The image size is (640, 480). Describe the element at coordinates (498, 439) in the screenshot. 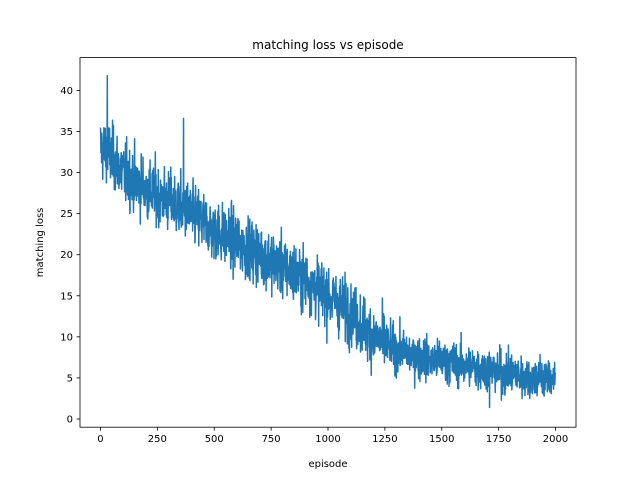

I see `x-tick-label: 1750` at that location.